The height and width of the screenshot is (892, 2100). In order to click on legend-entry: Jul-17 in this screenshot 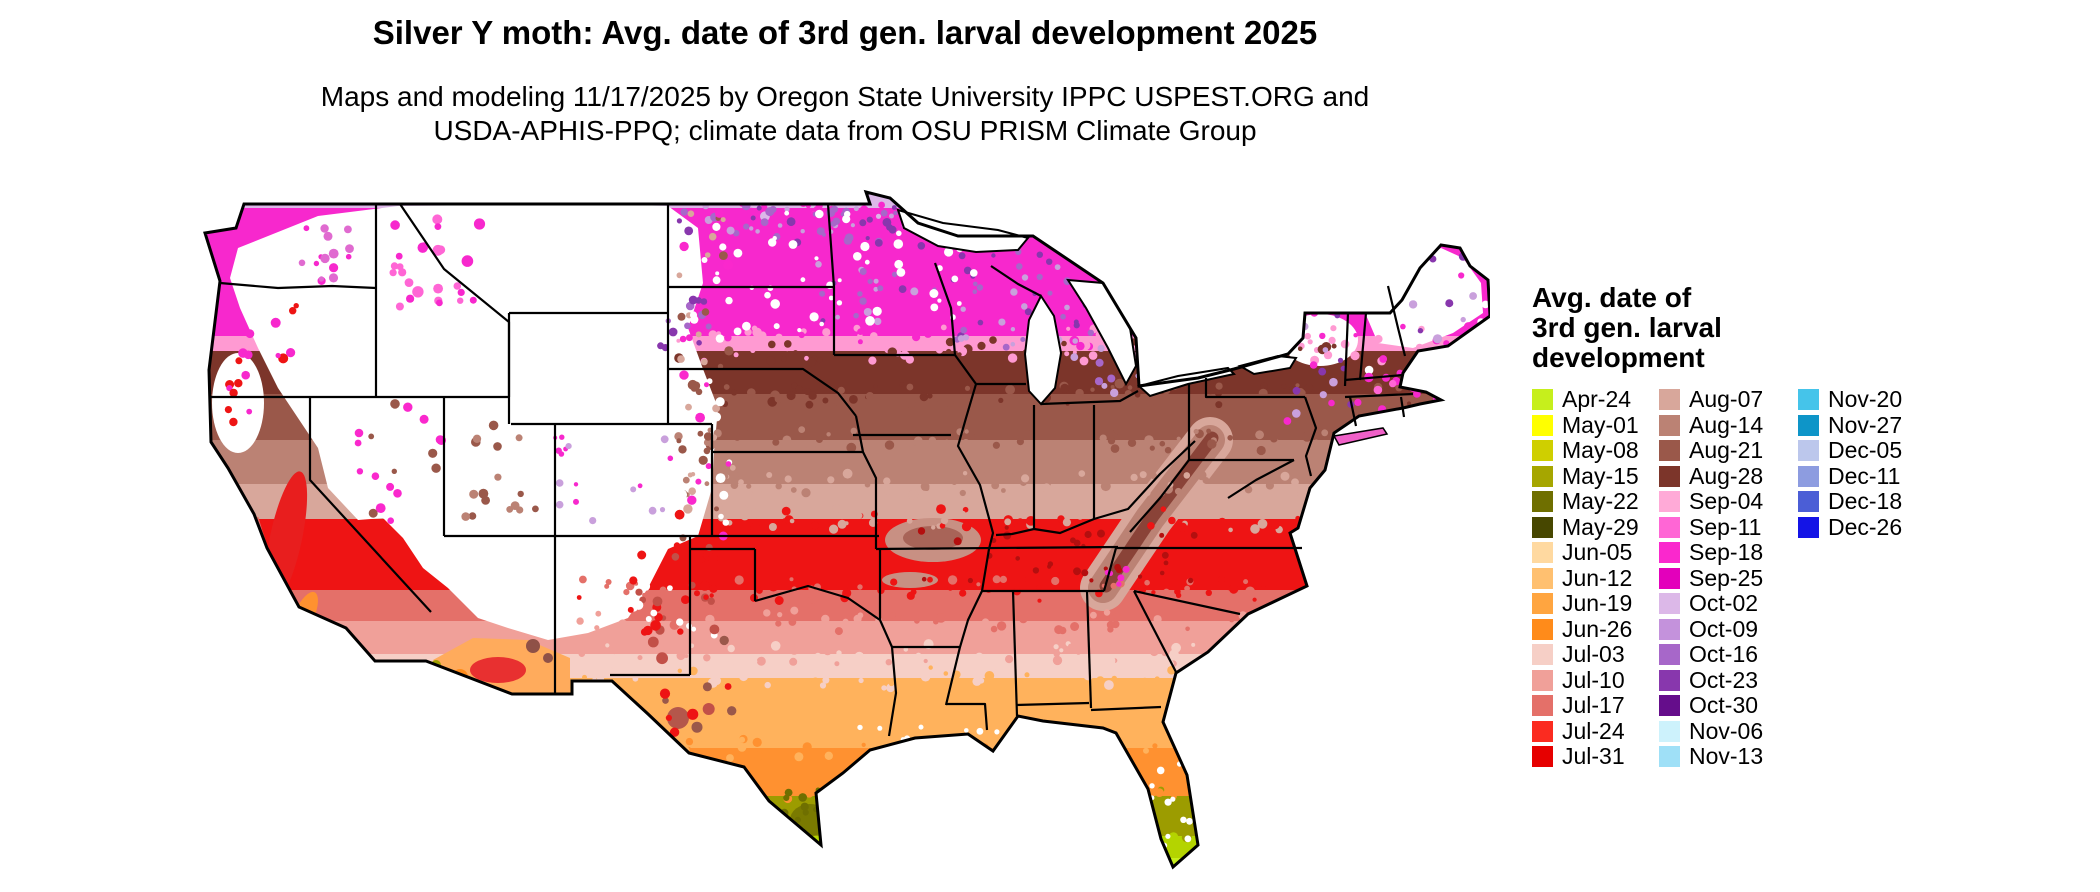, I will do `click(1595, 705)`.